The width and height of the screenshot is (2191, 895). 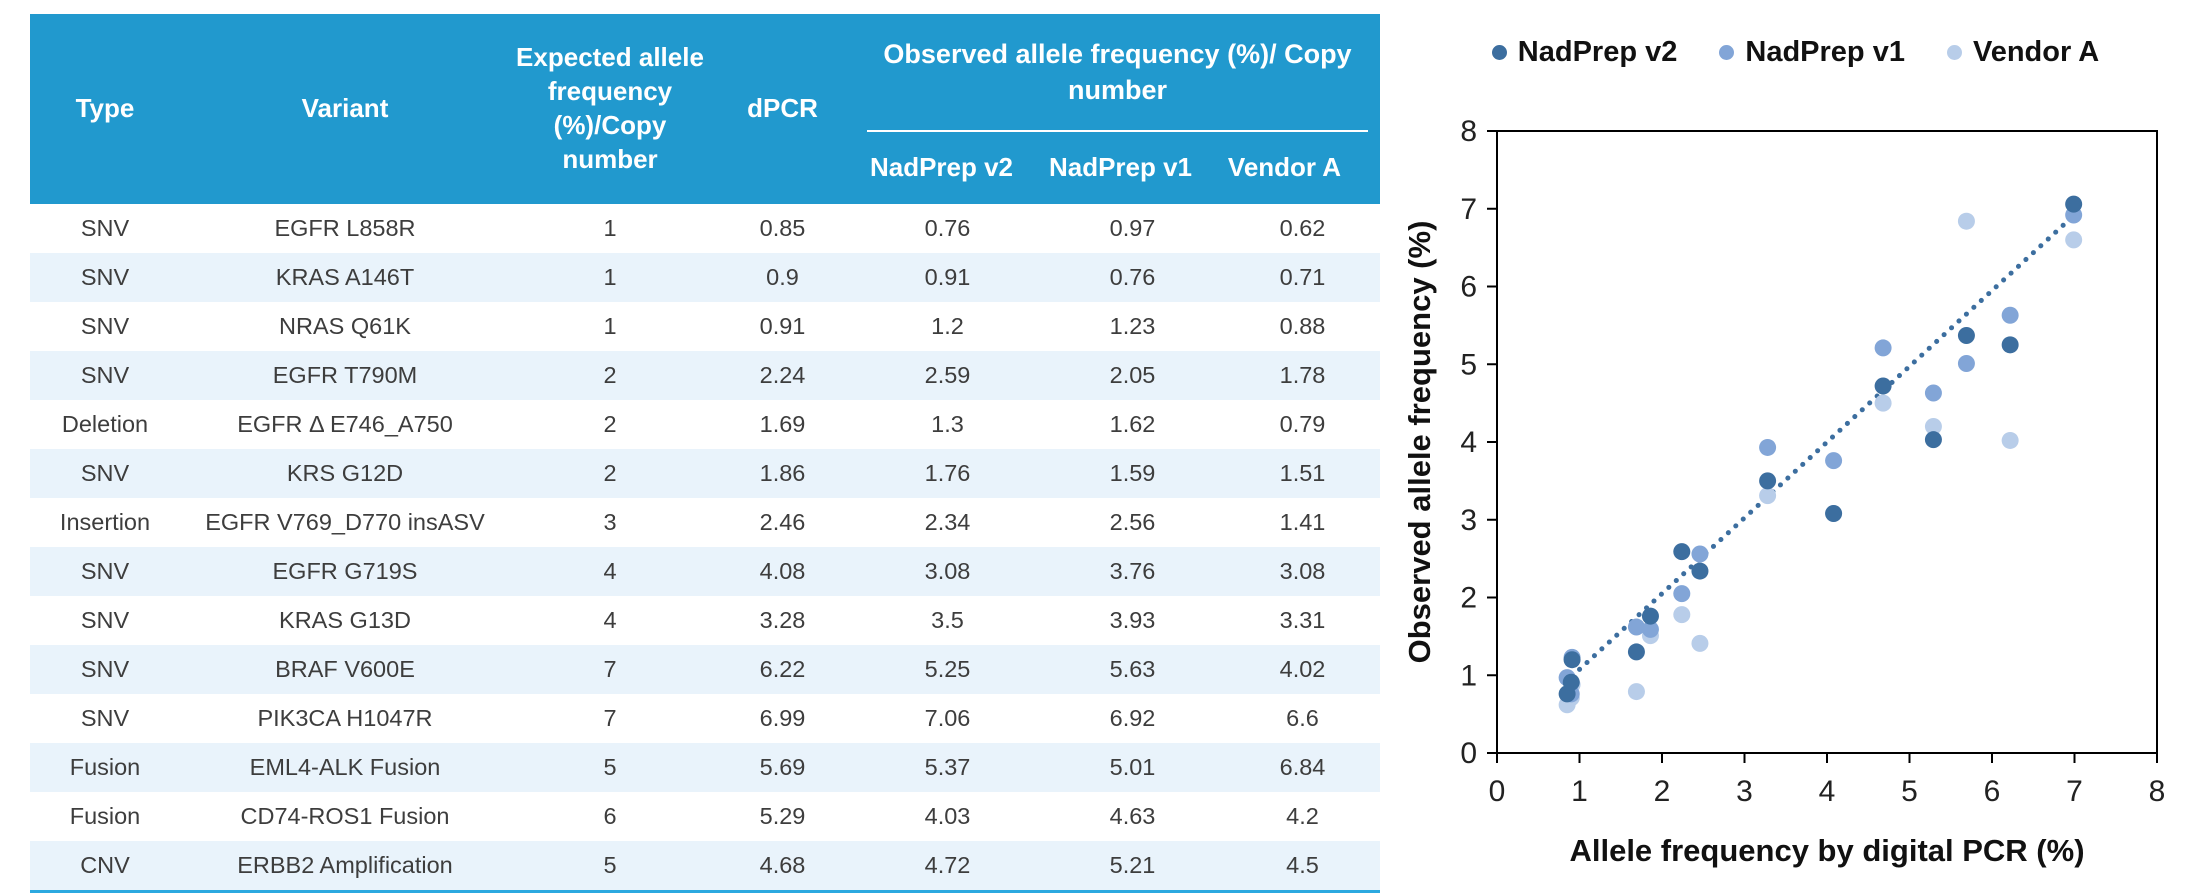 What do you see at coordinates (105, 522) in the screenshot?
I see `cell-type: Insertion` at bounding box center [105, 522].